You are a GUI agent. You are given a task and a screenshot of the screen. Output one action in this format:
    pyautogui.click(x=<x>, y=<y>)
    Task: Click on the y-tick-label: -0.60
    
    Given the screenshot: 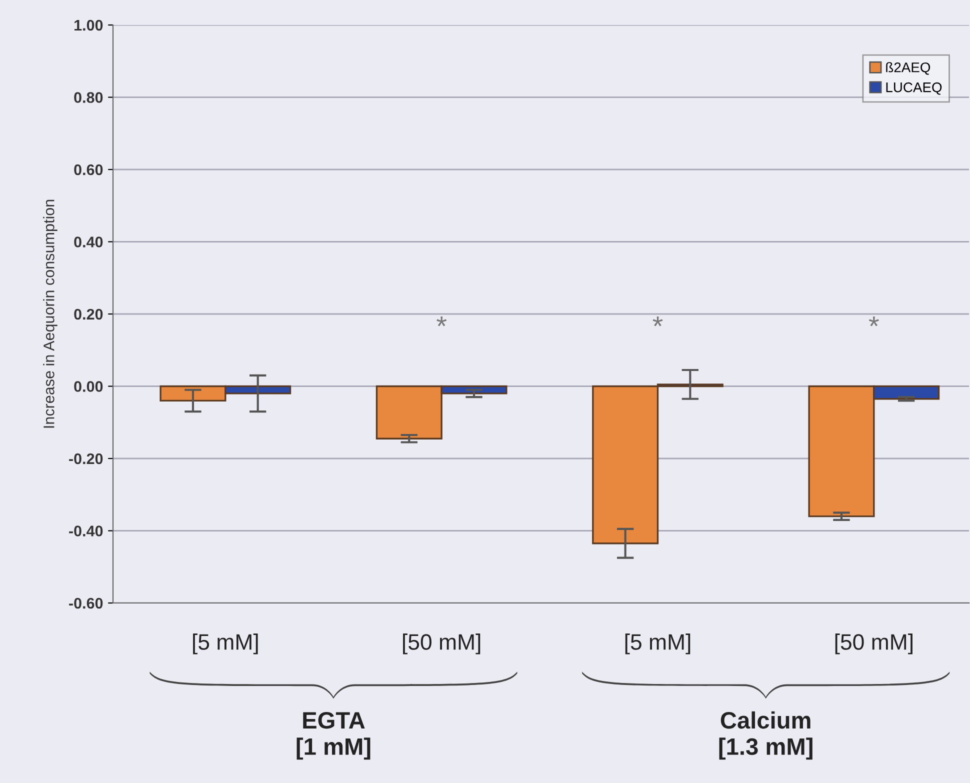 What is the action you would take?
    pyautogui.click(x=86, y=603)
    